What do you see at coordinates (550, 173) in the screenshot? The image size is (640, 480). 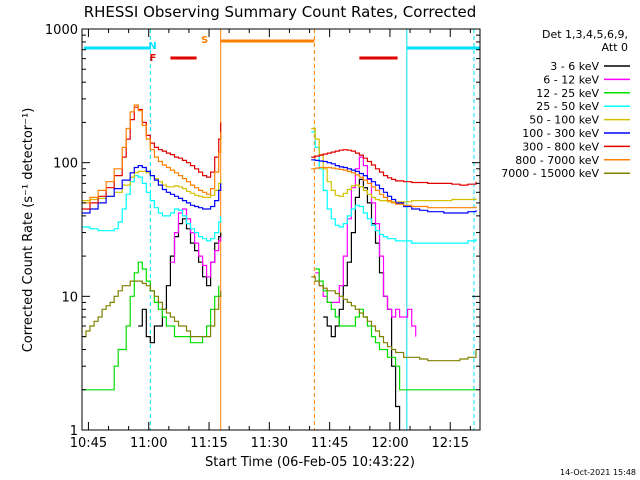 I see `legend-label: 7000 - 15000 keV` at bounding box center [550, 173].